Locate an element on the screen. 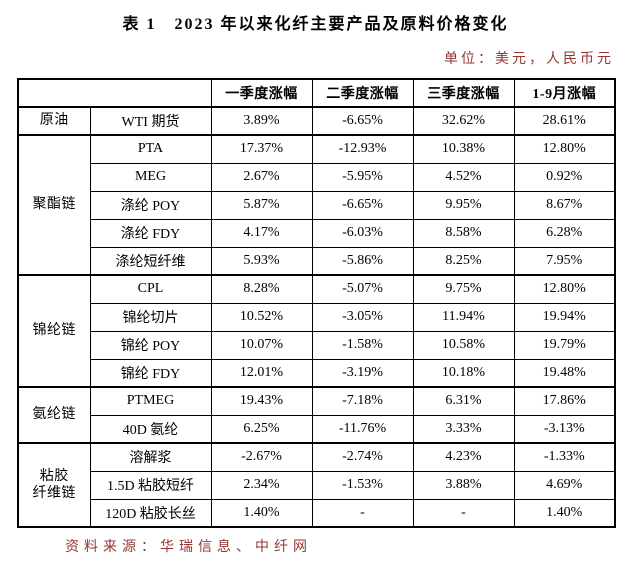 The width and height of the screenshot is (631, 561). product-cell: 120D 粘胶长丝 is located at coordinates (150, 513).